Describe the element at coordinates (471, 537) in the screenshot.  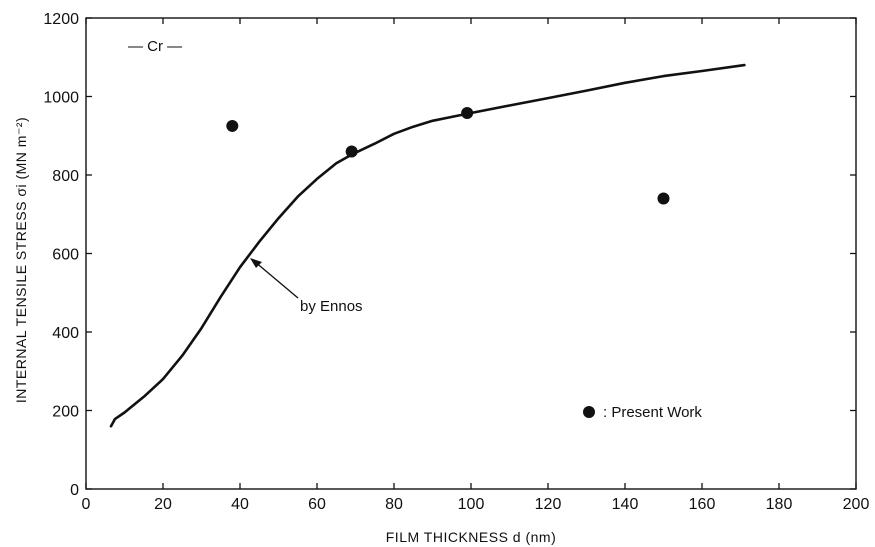
I see `x-axis-title: FILM THICKNESS d (nm)` at that location.